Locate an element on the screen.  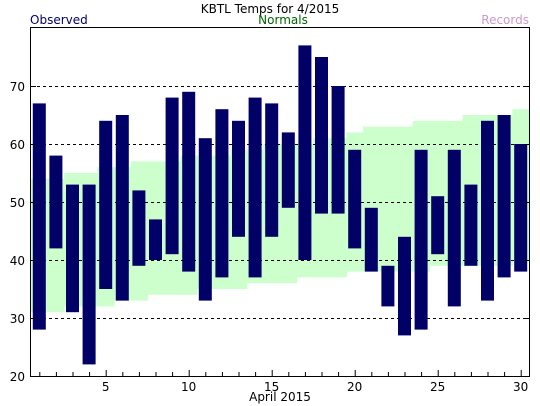
legend-records: Records is located at coordinates (505, 20).